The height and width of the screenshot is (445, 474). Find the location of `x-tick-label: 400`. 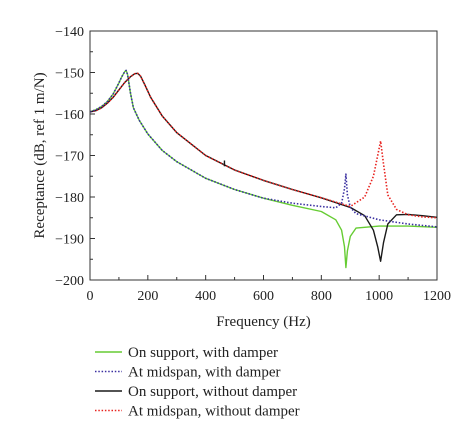

x-tick-label: 400 is located at coordinates (205, 296).